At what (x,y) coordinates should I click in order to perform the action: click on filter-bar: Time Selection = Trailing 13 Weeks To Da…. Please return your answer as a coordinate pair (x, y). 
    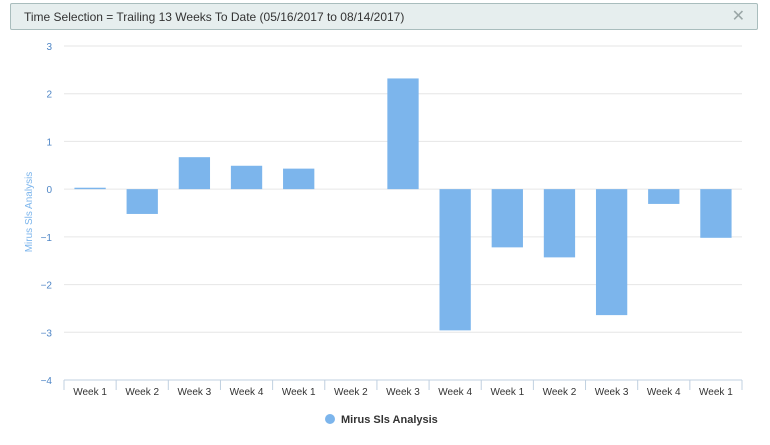
    Looking at the image, I should click on (384, 16).